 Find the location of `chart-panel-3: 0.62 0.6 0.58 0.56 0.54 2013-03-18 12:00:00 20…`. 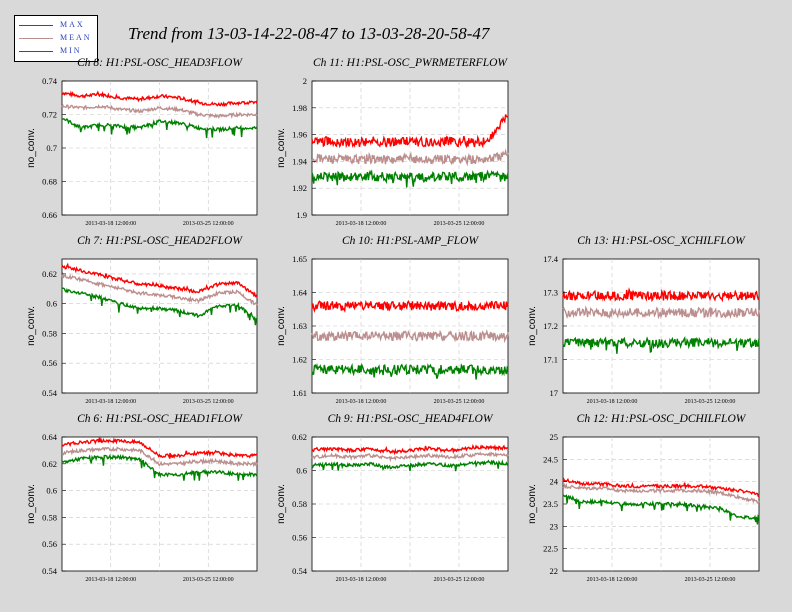

chart-panel-3: 0.62 0.6 0.58 0.56 0.54 2013-03-18 12:00:00 20… is located at coordinates (142, 320).